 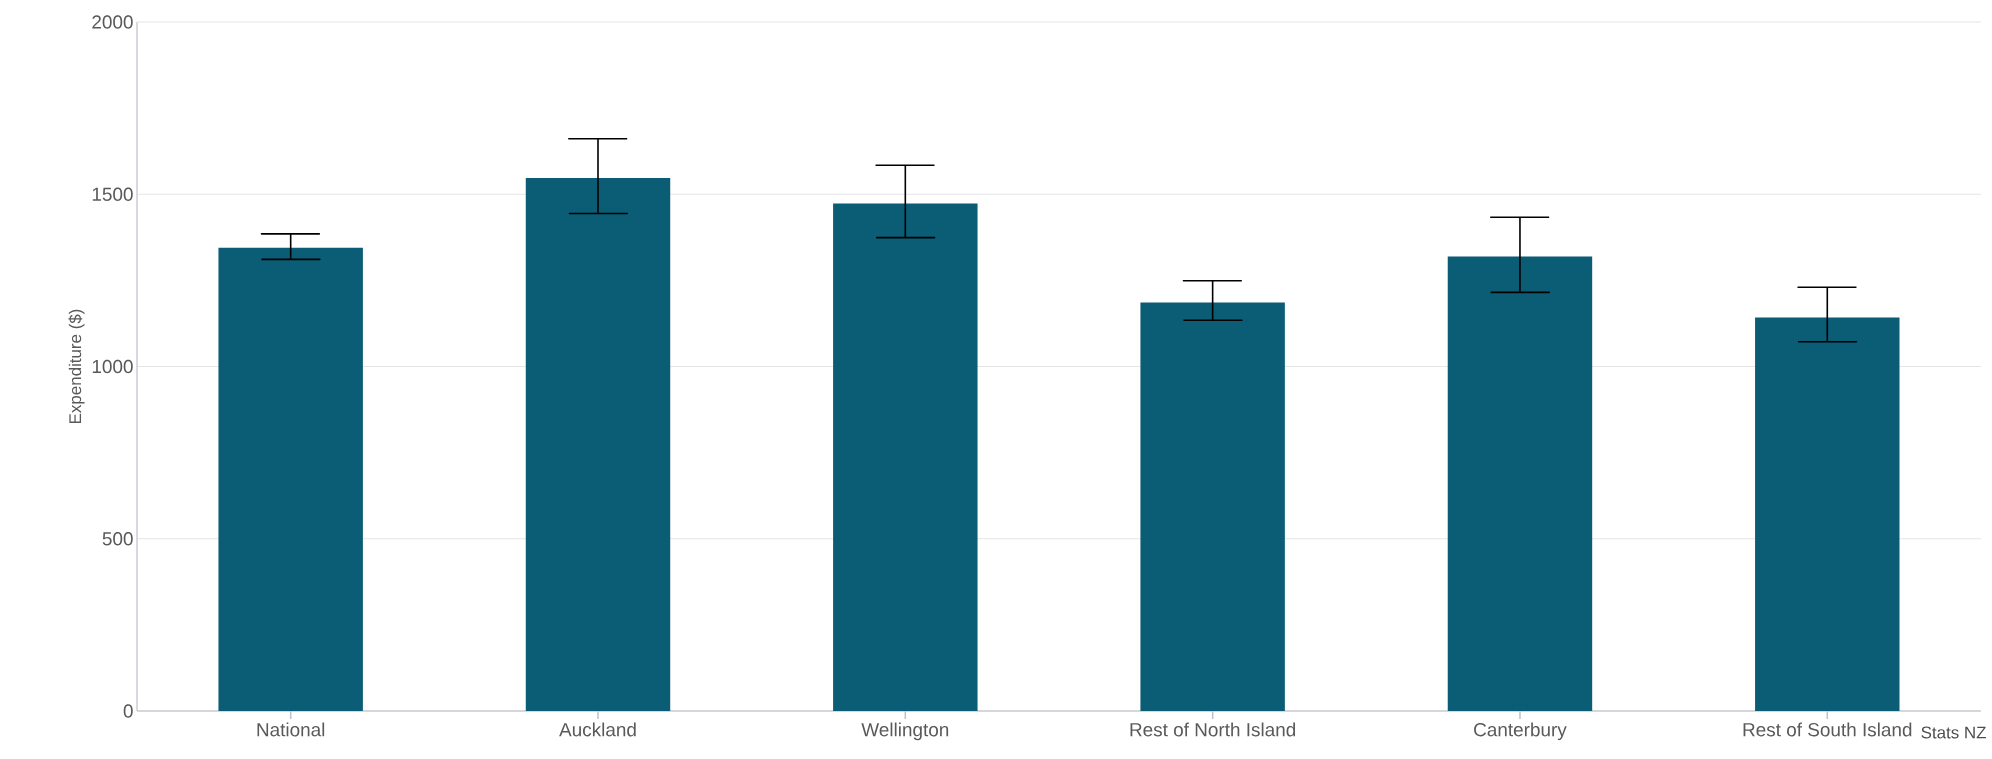 What do you see at coordinates (597, 729) in the screenshot?
I see `x-tick-label: Auckland` at bounding box center [597, 729].